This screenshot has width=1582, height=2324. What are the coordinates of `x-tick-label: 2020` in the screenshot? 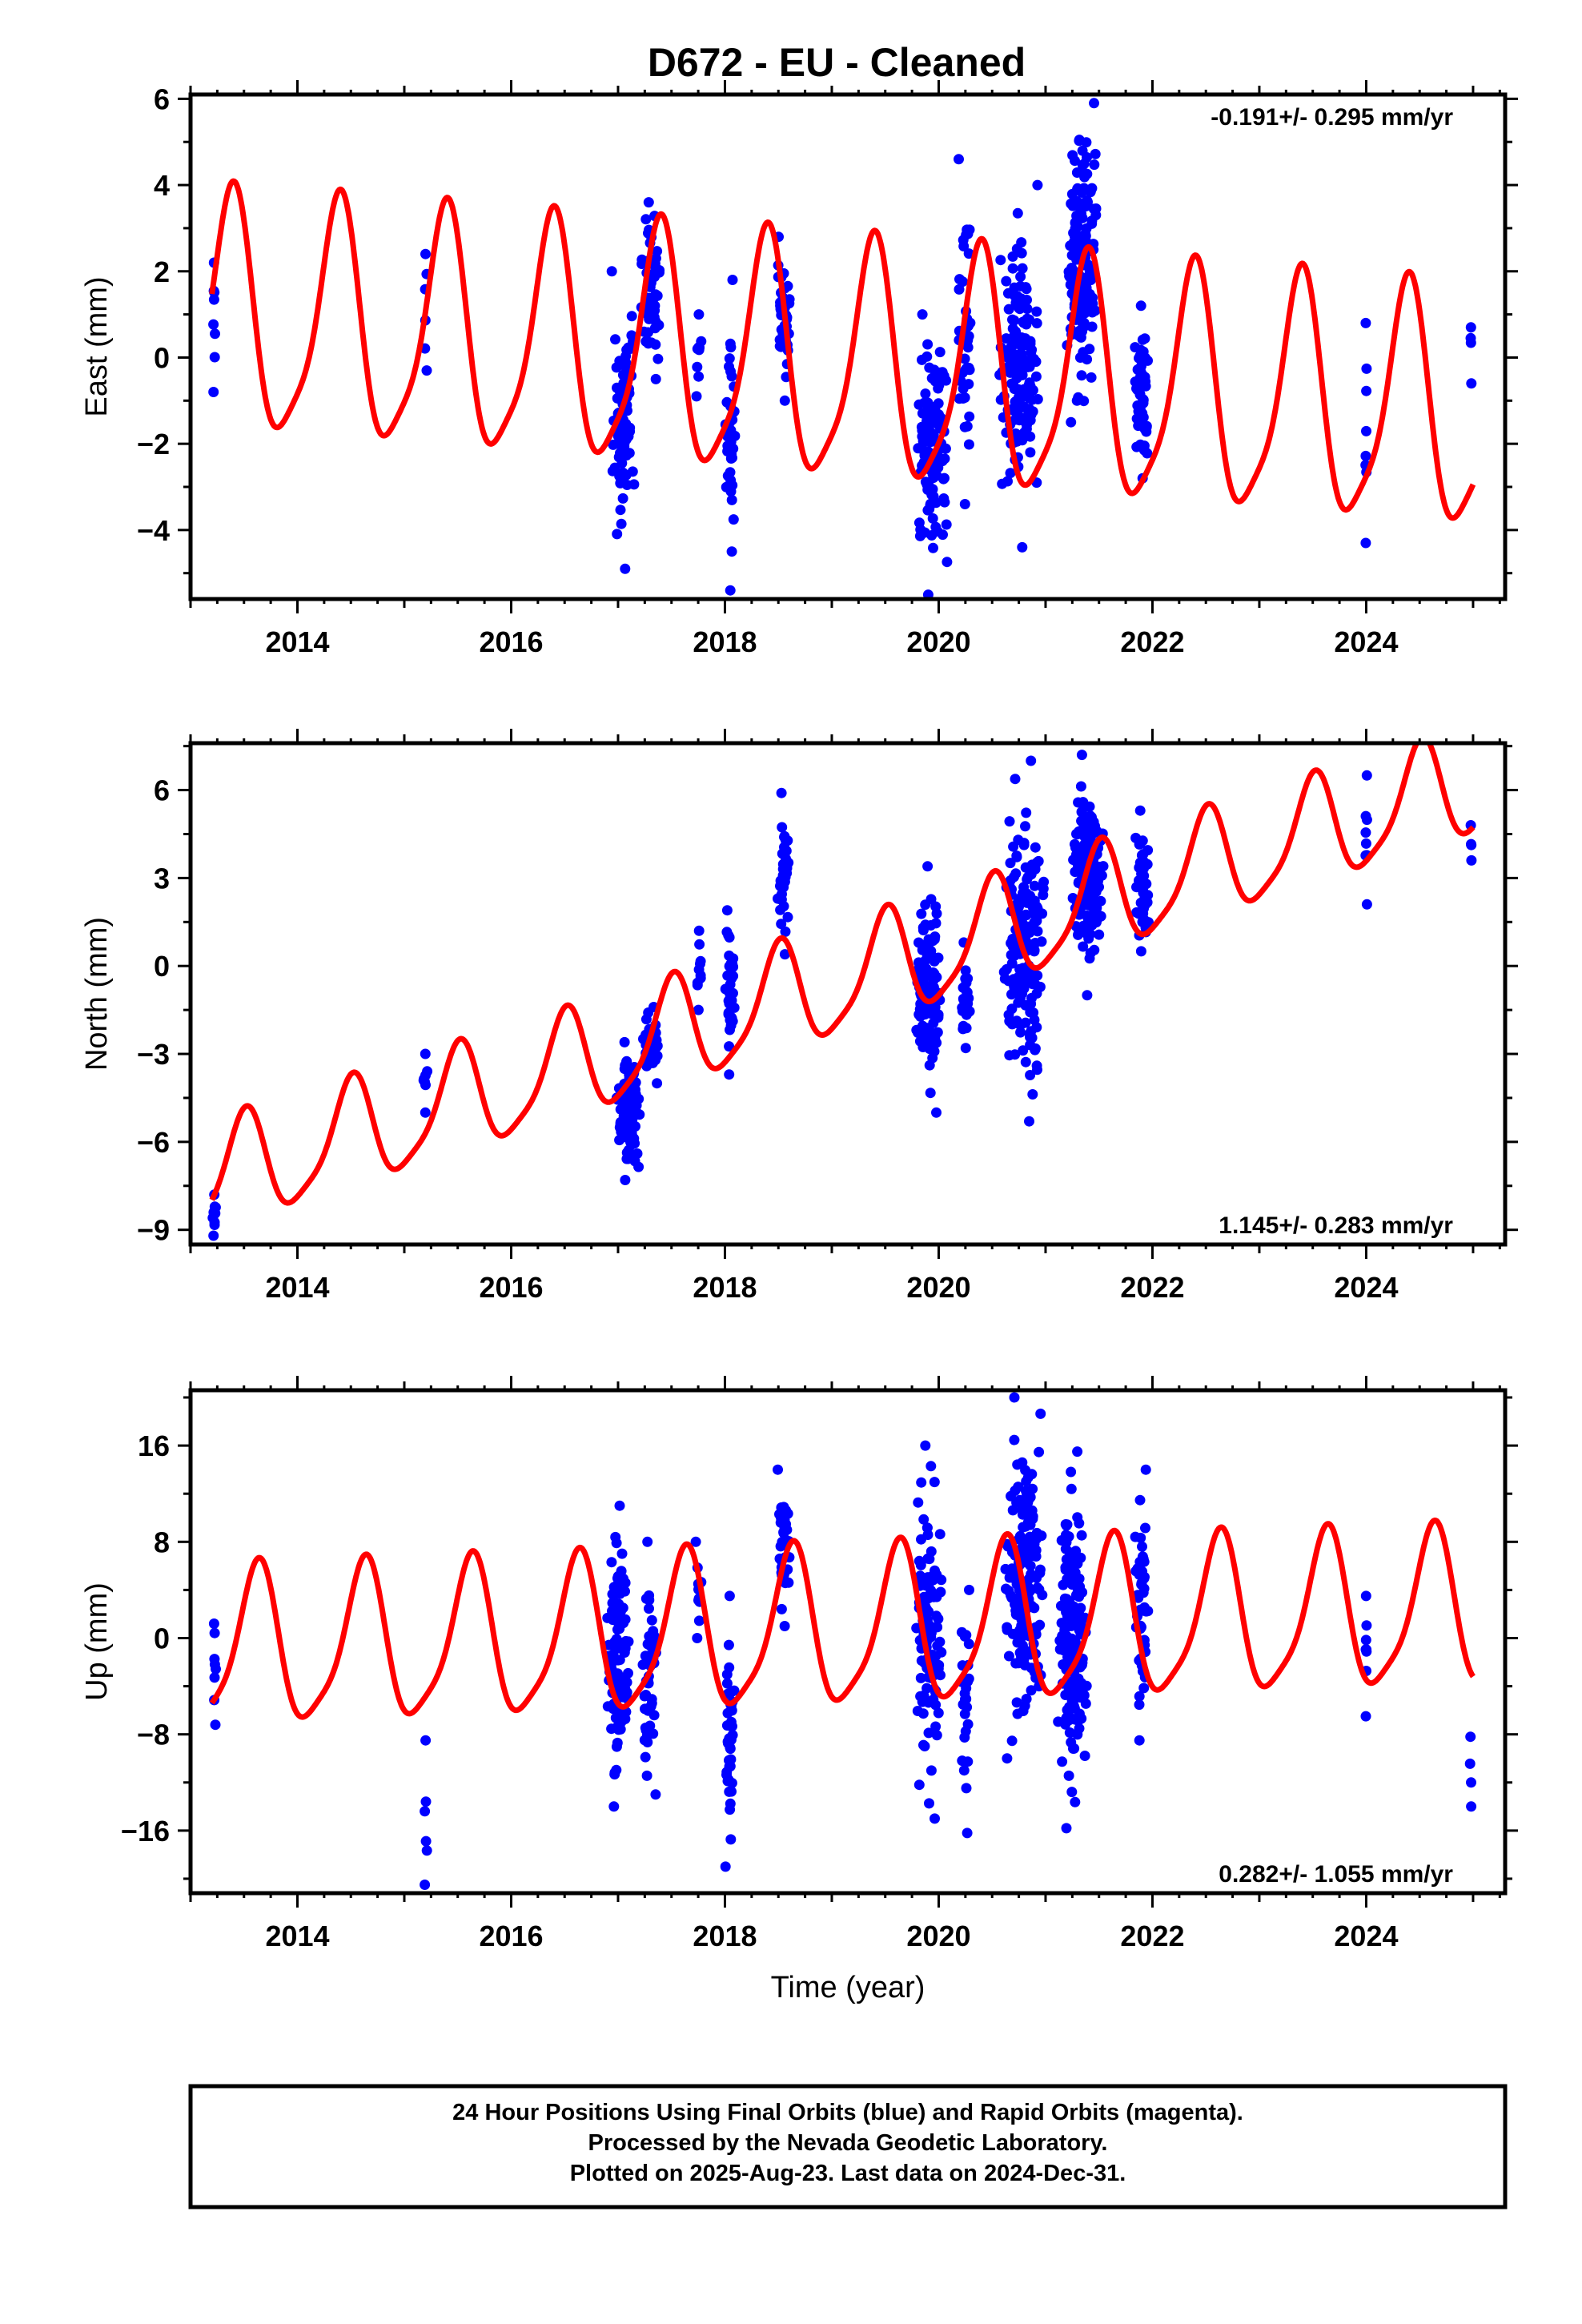 It's located at (938, 641).